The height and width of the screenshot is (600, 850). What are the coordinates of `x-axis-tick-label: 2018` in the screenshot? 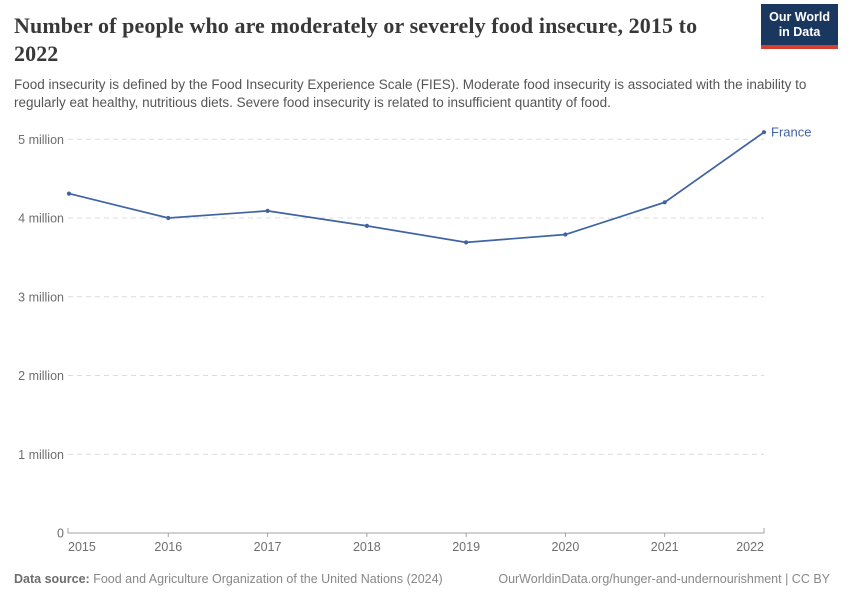 It's located at (367, 547).